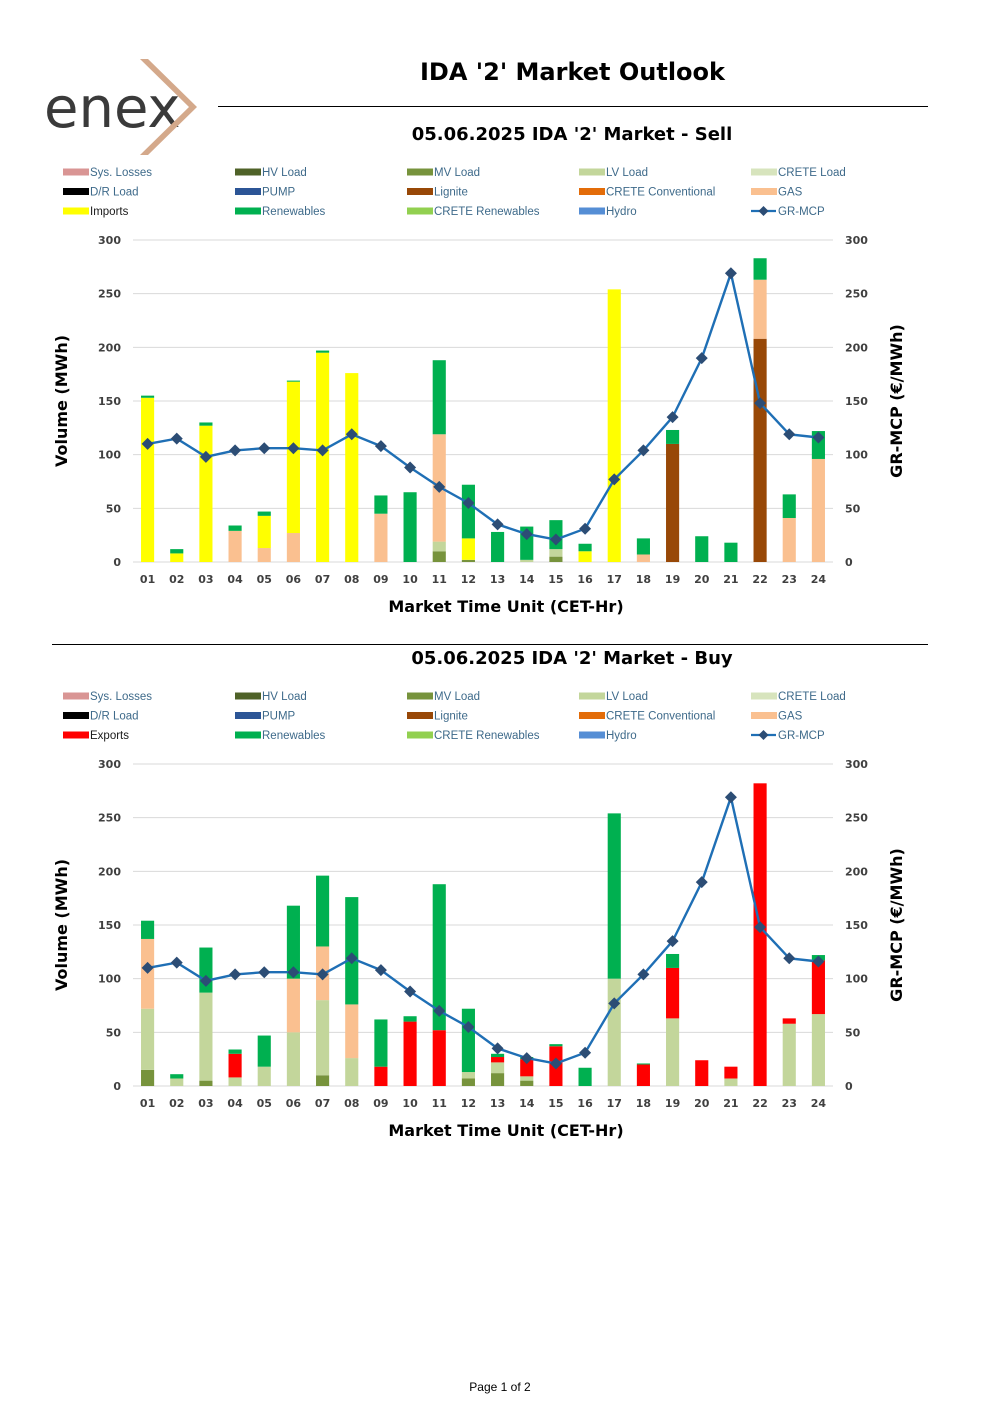 The height and width of the screenshot is (1415, 1000). Describe the element at coordinates (487, 212) in the screenshot. I see `legend-label-crete-renewables: CRETE Renewables` at that location.